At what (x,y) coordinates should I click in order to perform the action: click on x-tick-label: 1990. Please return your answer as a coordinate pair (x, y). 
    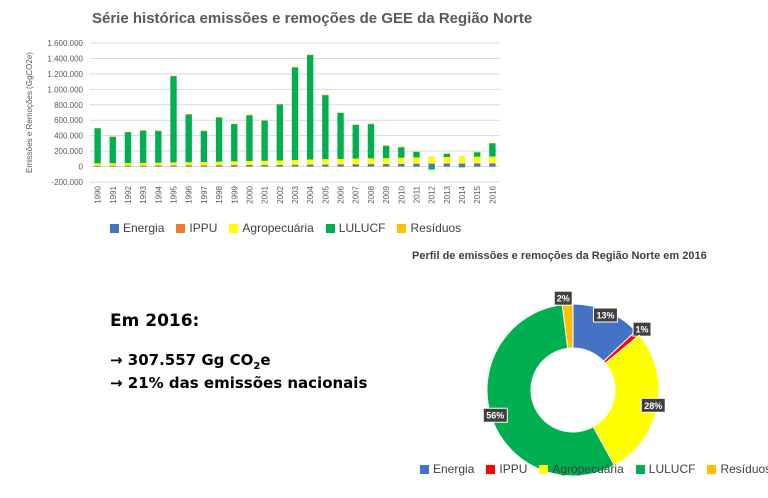
    Looking at the image, I should click on (98, 194).